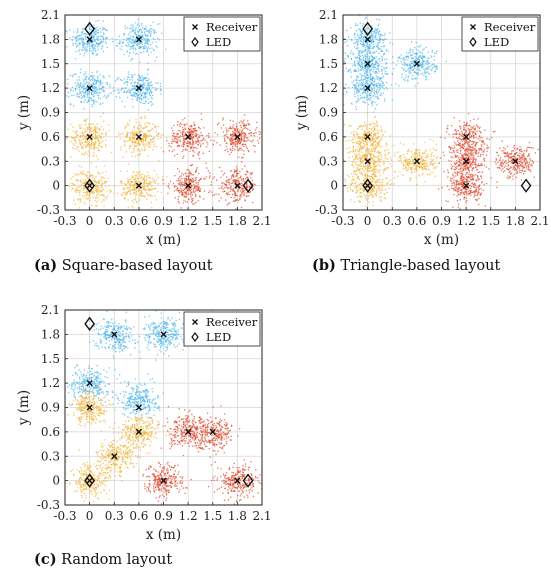 This screenshot has width=550, height=575. What do you see at coordinates (89, 185) in the screenshot?
I see `receiver-marker` at bounding box center [89, 185].